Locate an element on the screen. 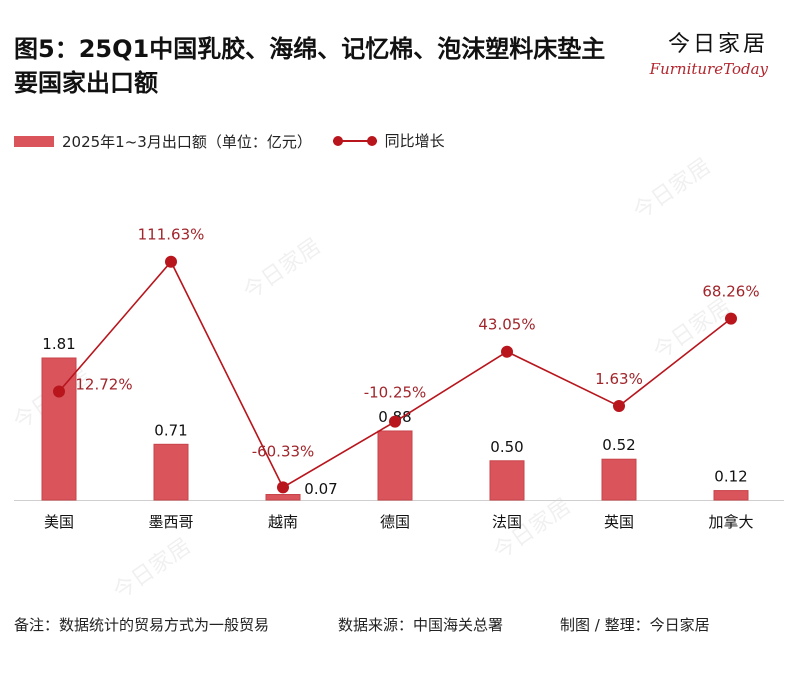 This screenshot has height=688, width=792. growth-value-label: 1.63% is located at coordinates (619, 379).